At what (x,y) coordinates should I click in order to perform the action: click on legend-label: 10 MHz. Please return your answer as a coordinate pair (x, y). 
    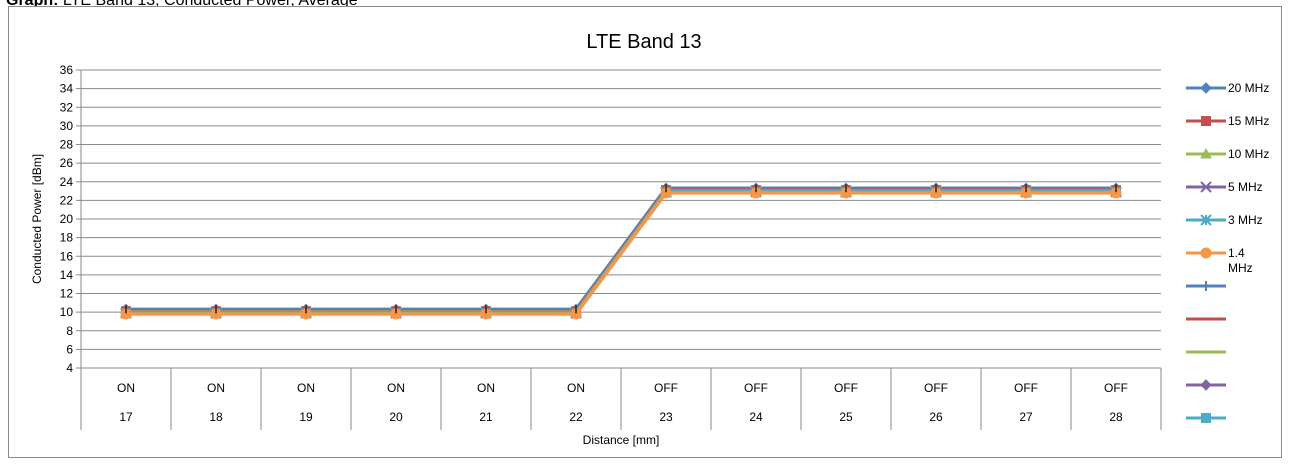
    Looking at the image, I should click on (1248, 154).